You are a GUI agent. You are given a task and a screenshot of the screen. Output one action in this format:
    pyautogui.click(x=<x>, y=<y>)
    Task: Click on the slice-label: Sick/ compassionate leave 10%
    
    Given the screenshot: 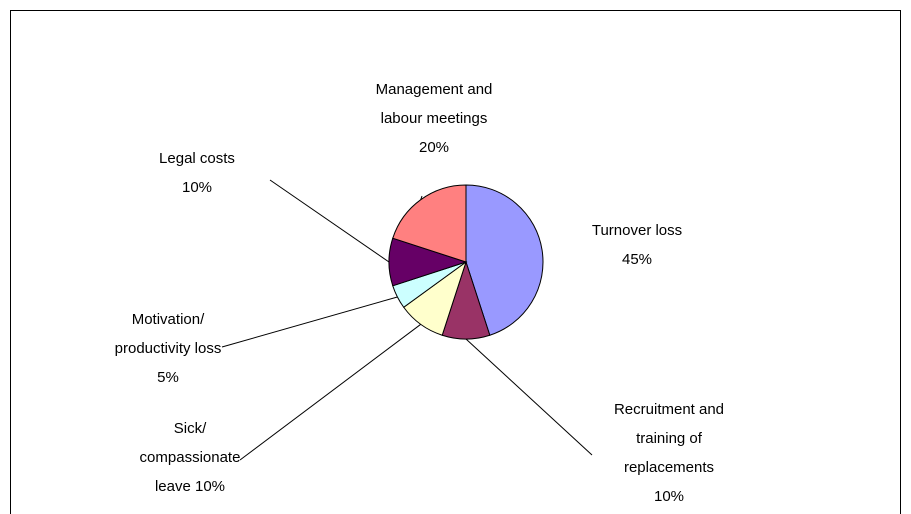 What is the action you would take?
    pyautogui.click(x=190, y=457)
    